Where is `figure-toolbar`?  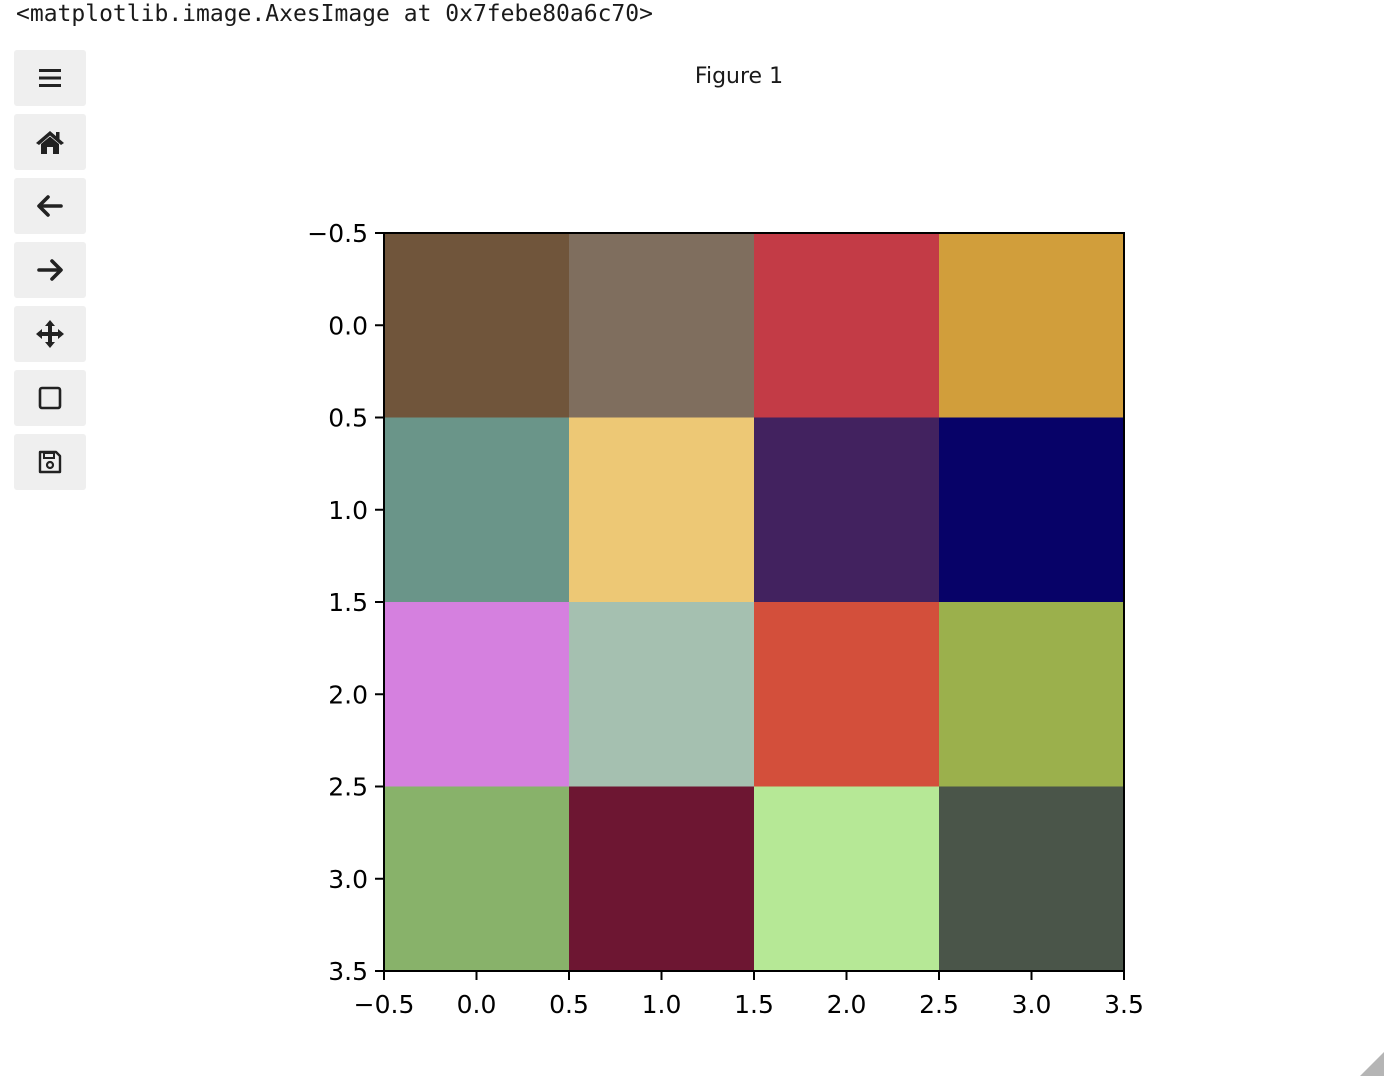 figure-toolbar is located at coordinates (50, 274).